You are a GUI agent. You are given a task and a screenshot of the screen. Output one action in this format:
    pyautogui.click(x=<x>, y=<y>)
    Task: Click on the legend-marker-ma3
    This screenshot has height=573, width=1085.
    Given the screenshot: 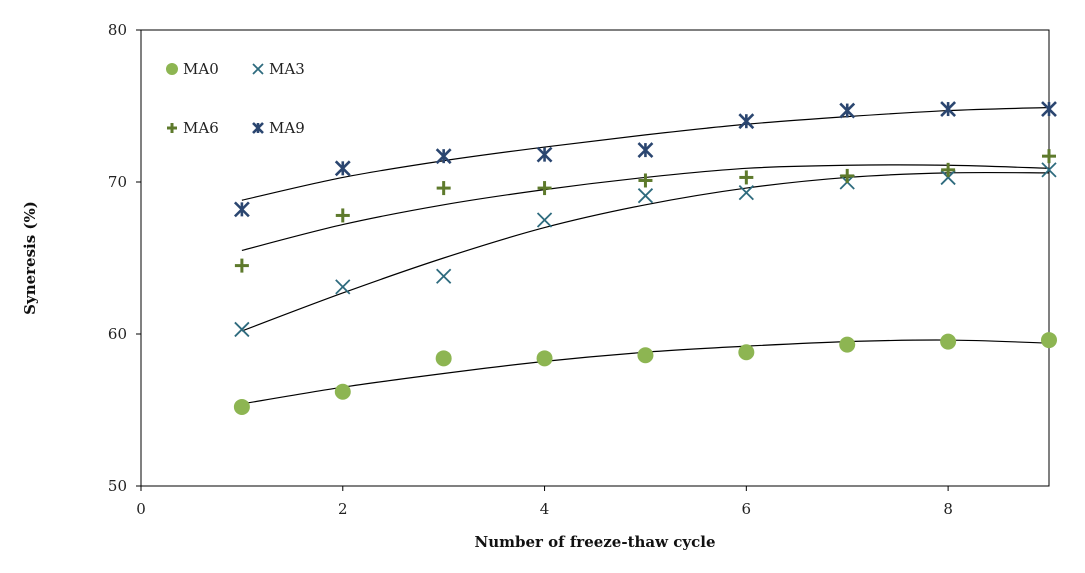 What is the action you would take?
    pyautogui.click(x=258, y=69)
    